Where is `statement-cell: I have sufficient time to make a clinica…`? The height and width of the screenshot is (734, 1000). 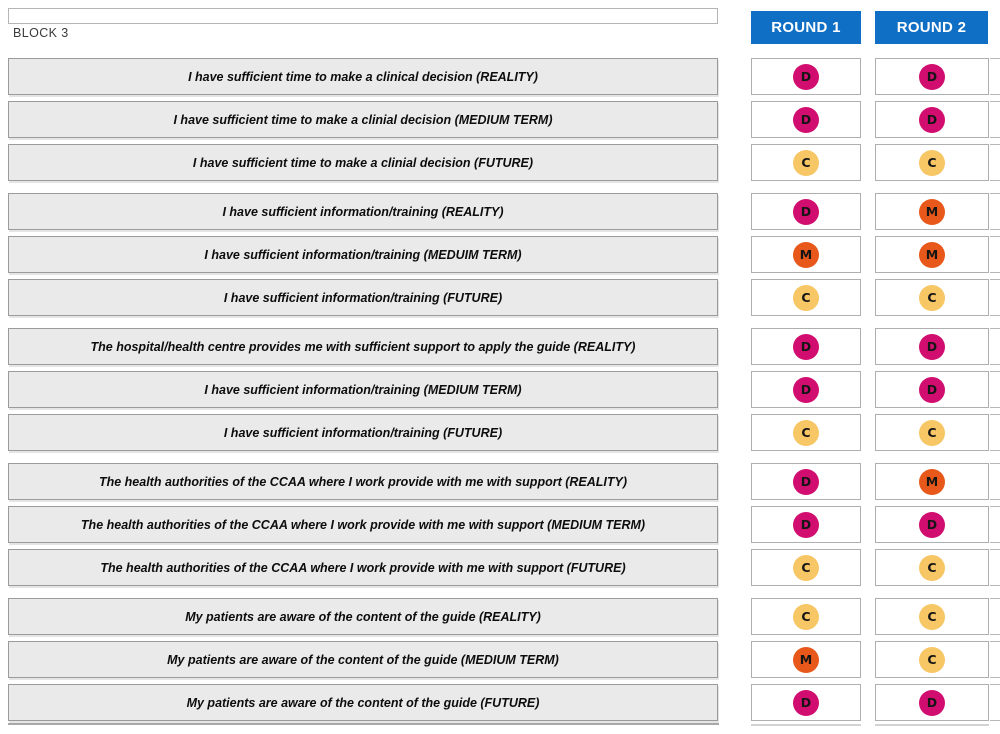
statement-cell: I have sufficient time to make a clinica… is located at coordinates (363, 76).